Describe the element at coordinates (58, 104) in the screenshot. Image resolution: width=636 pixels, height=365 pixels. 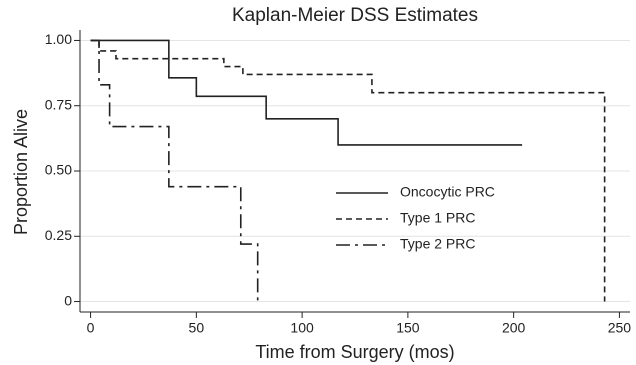
I see `y-tick-label: 0.75` at that location.